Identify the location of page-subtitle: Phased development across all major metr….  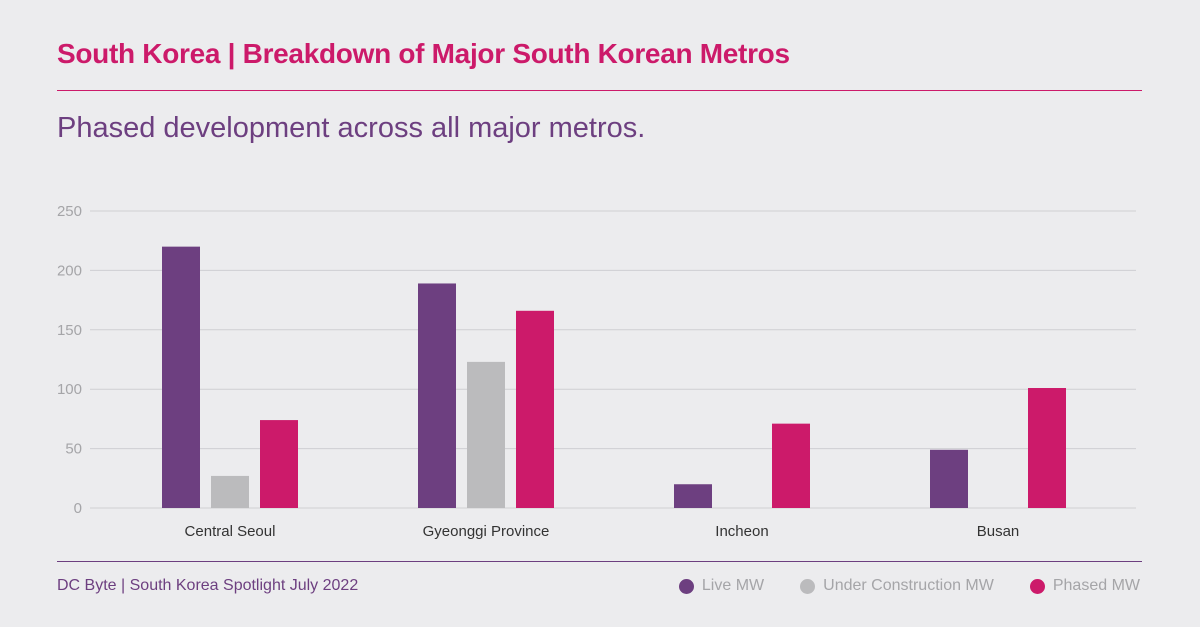
(351, 128).